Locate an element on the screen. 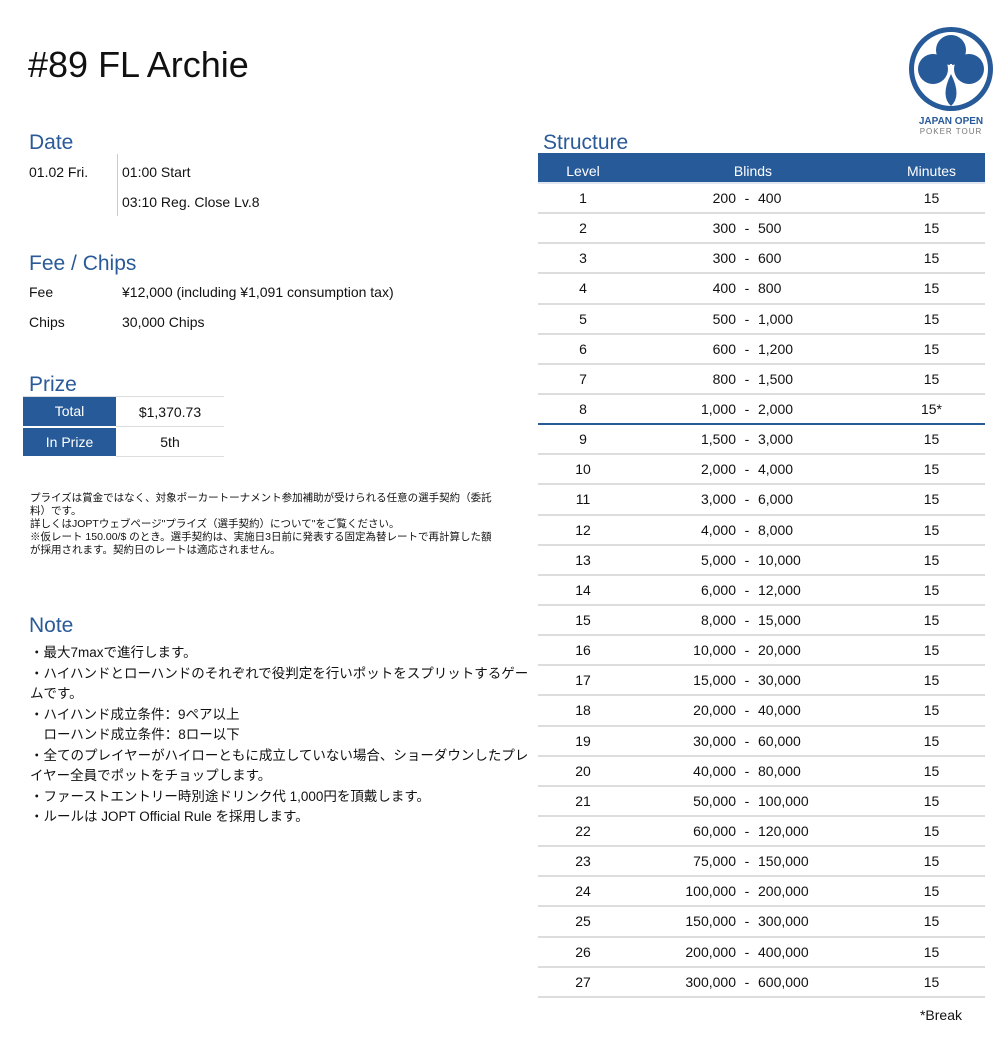  big-blind: 400 is located at coordinates (770, 198).